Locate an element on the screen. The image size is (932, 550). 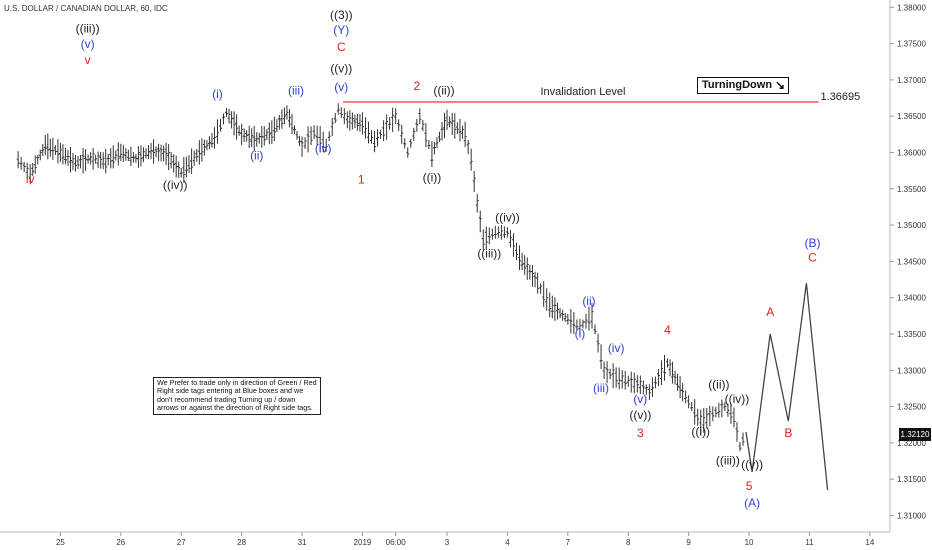
price-tick-label: 1.37000 is located at coordinates (911, 80).